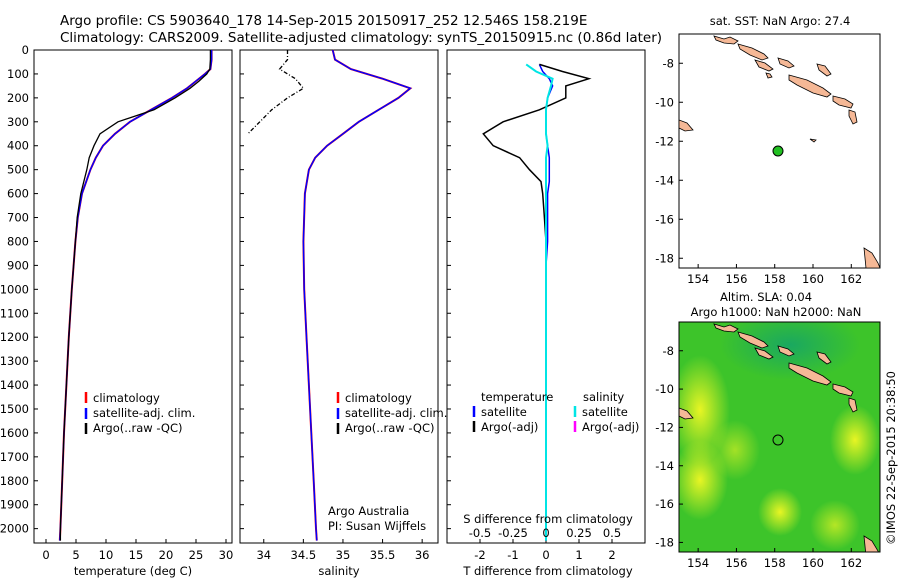 The image size is (900, 580). Describe the element at coordinates (166, 555) in the screenshot. I see `x-tick-label: 20` at that location.